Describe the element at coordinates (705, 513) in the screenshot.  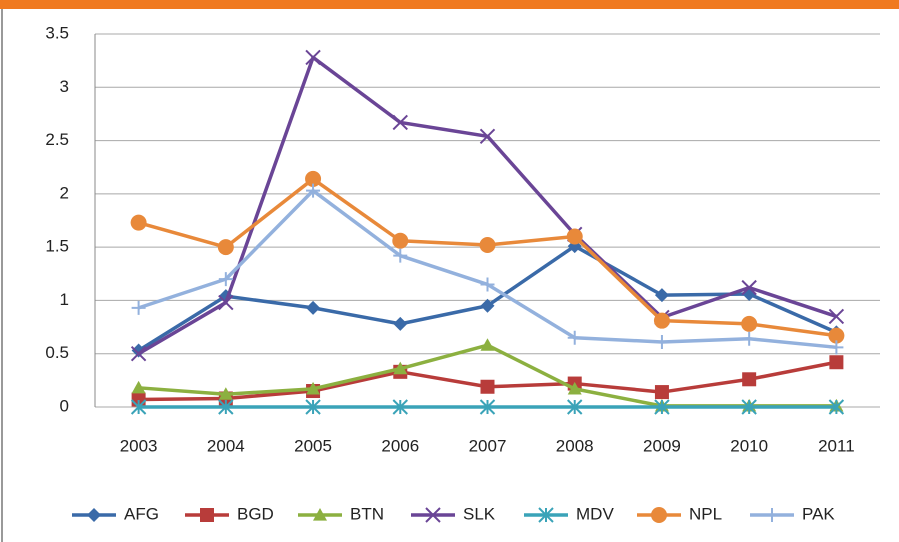
I see `legend-label: NPL` at that location.